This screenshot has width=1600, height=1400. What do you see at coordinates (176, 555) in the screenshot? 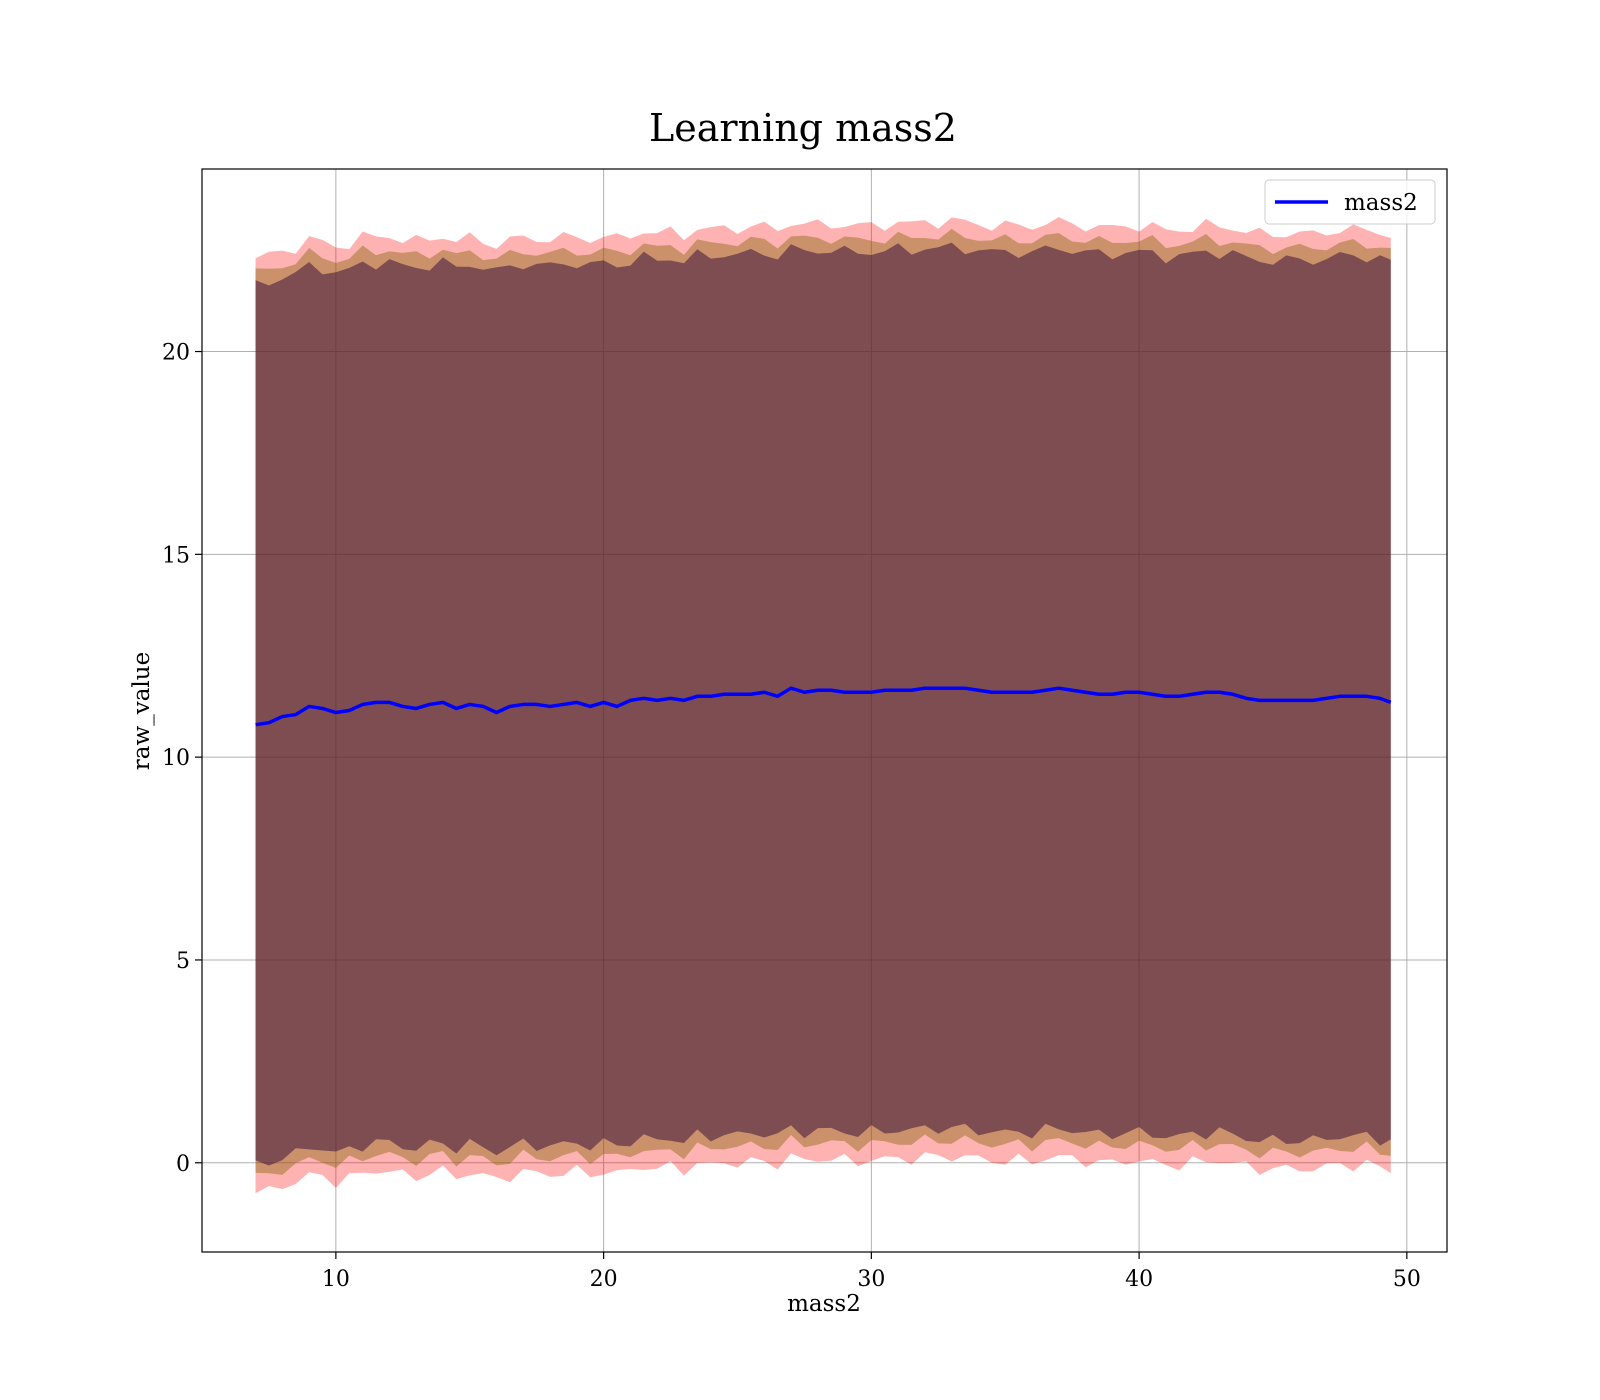
I see `y-tick-label: 15` at bounding box center [176, 555].